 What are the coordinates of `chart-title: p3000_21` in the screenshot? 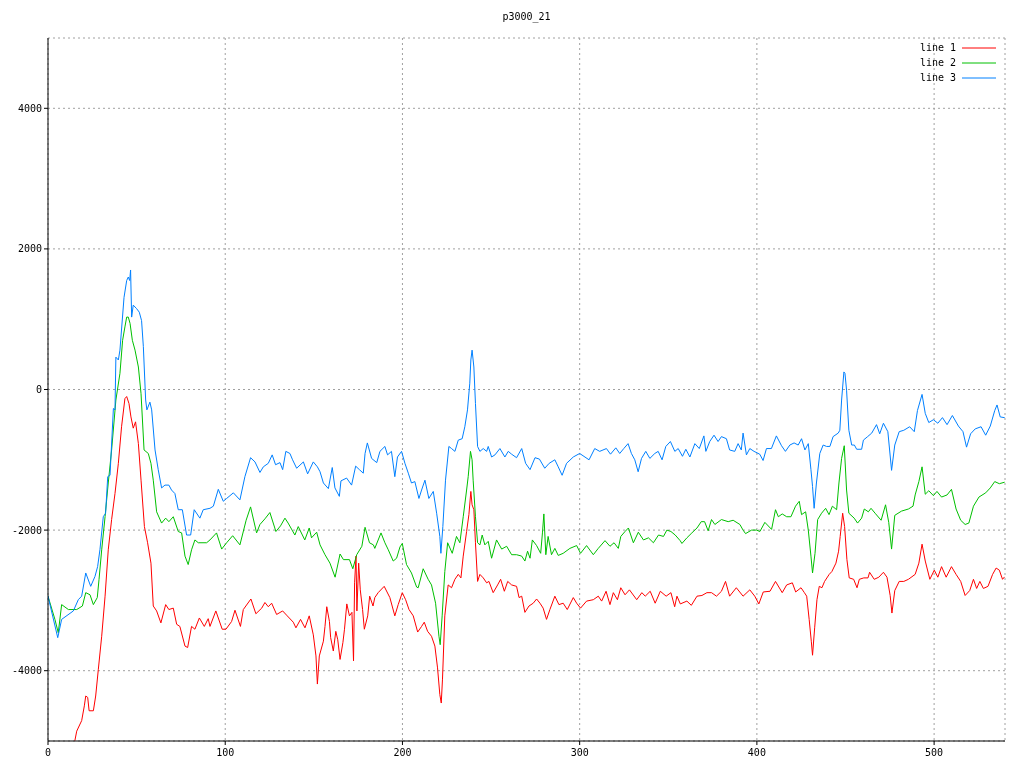 It's located at (526, 16).